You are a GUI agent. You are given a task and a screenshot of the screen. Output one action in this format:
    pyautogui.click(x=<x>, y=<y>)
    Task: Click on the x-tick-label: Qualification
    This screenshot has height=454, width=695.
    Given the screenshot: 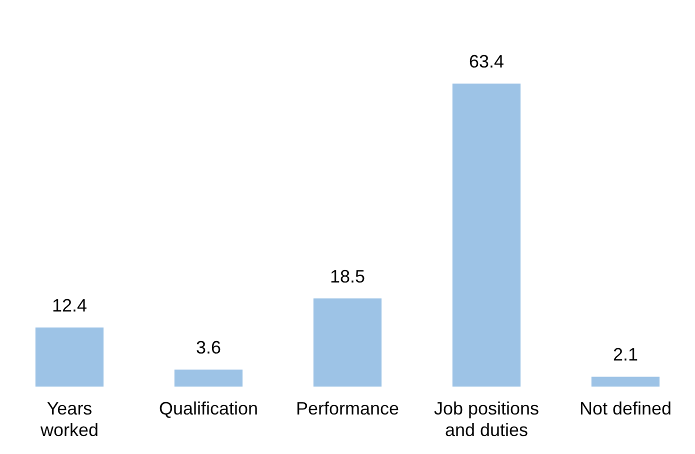 What is the action you would take?
    pyautogui.click(x=208, y=408)
    